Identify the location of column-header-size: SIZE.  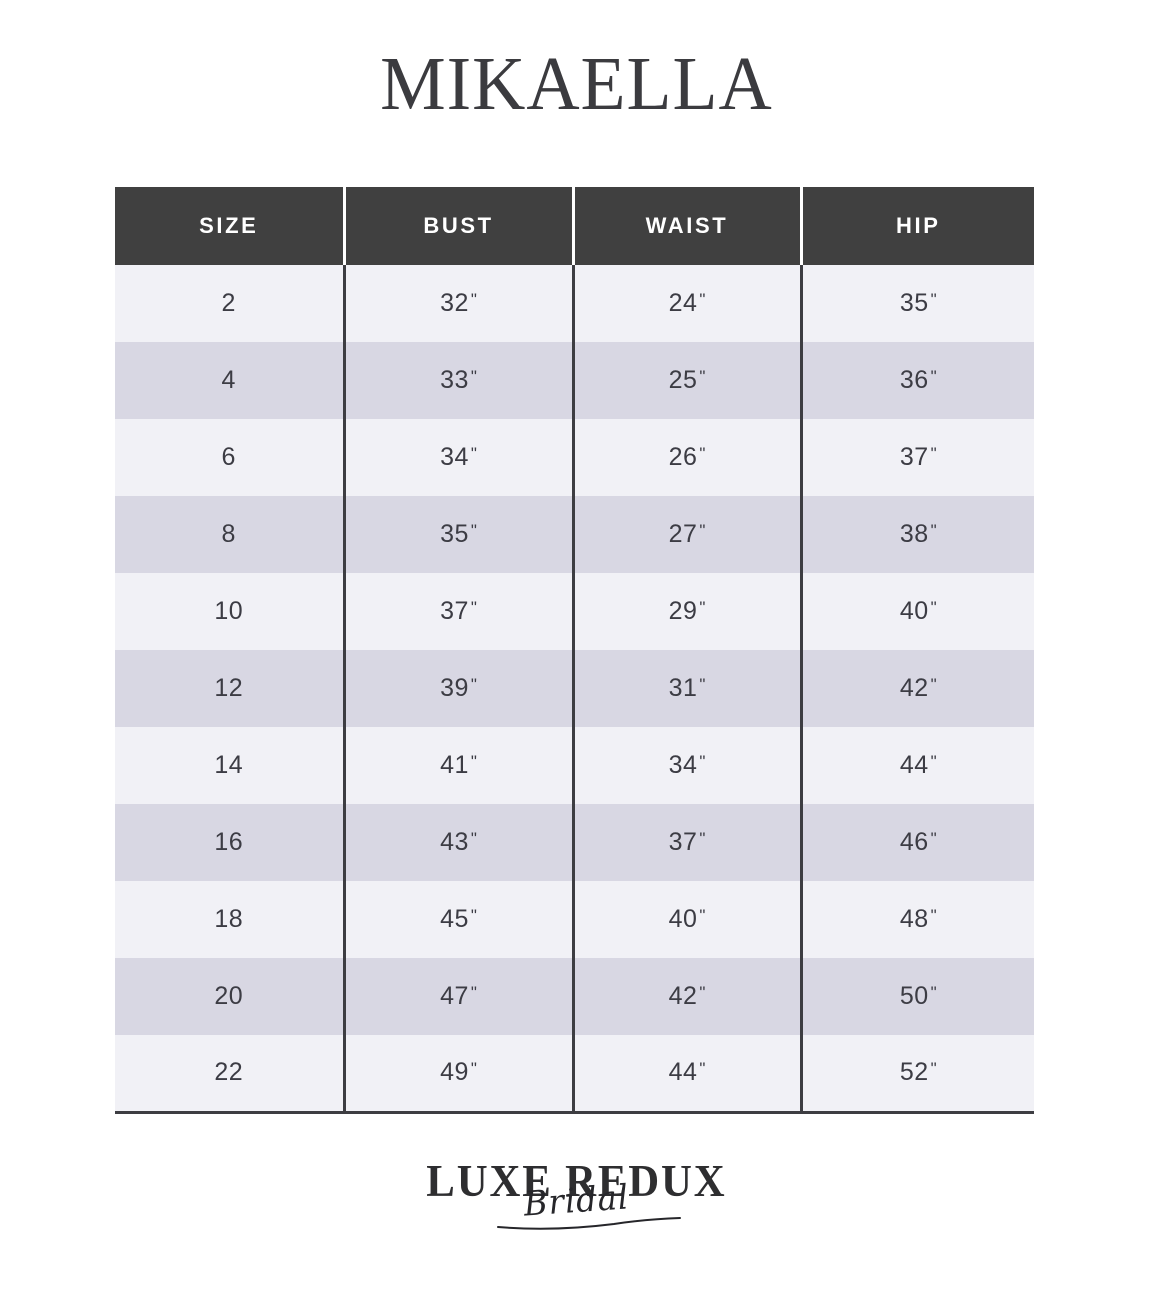
(230, 226).